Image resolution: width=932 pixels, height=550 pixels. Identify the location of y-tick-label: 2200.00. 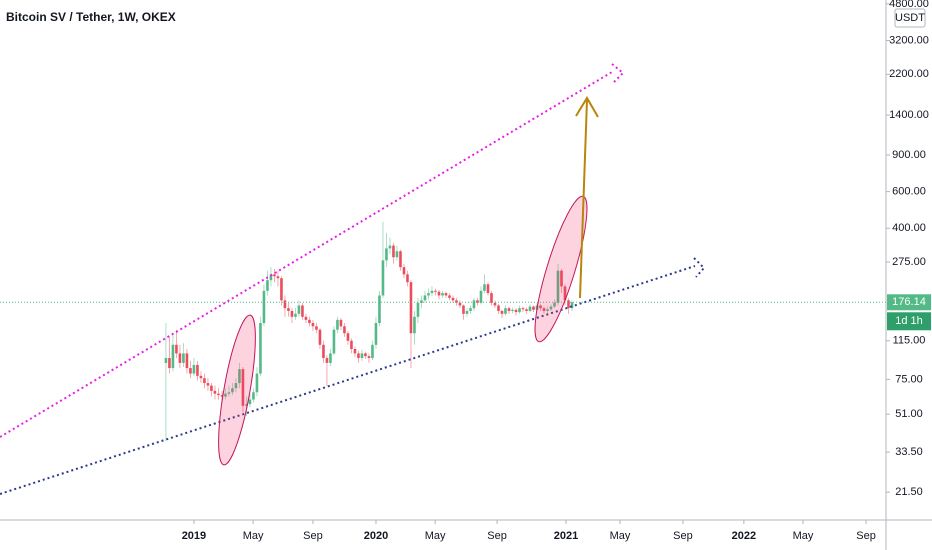
(909, 74).